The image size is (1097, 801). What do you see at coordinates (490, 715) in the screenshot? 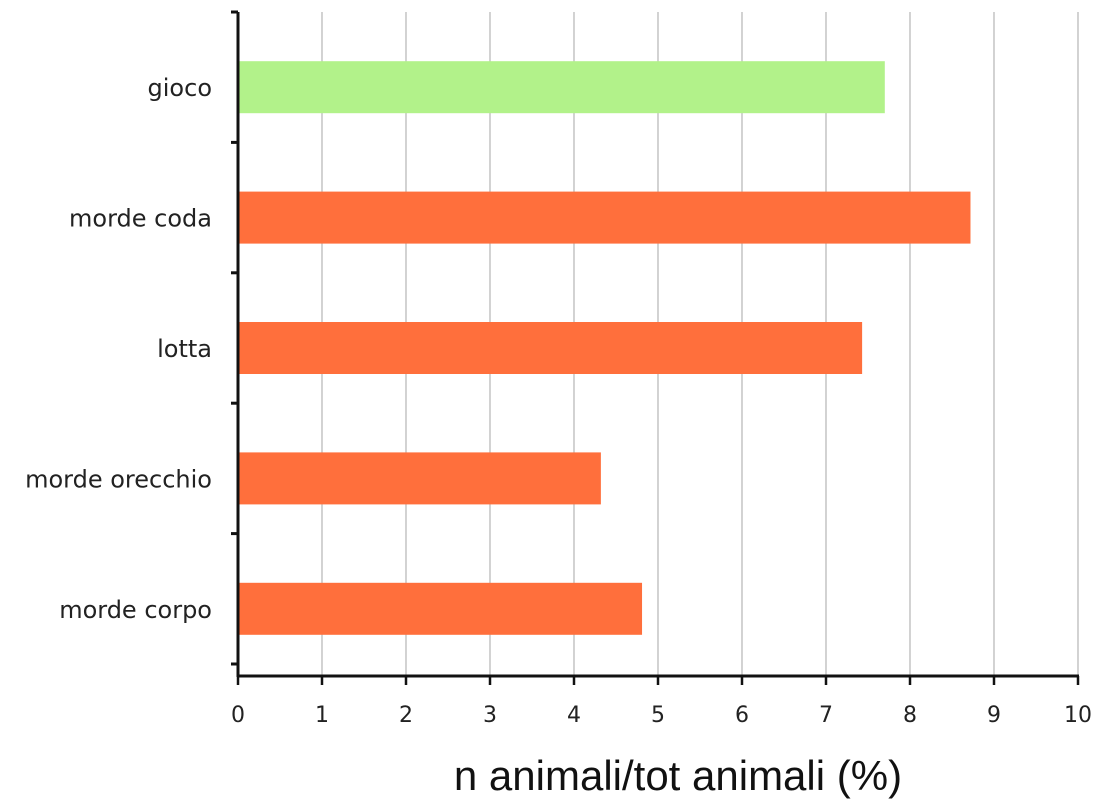
I see `x-tick-label: 3` at bounding box center [490, 715].